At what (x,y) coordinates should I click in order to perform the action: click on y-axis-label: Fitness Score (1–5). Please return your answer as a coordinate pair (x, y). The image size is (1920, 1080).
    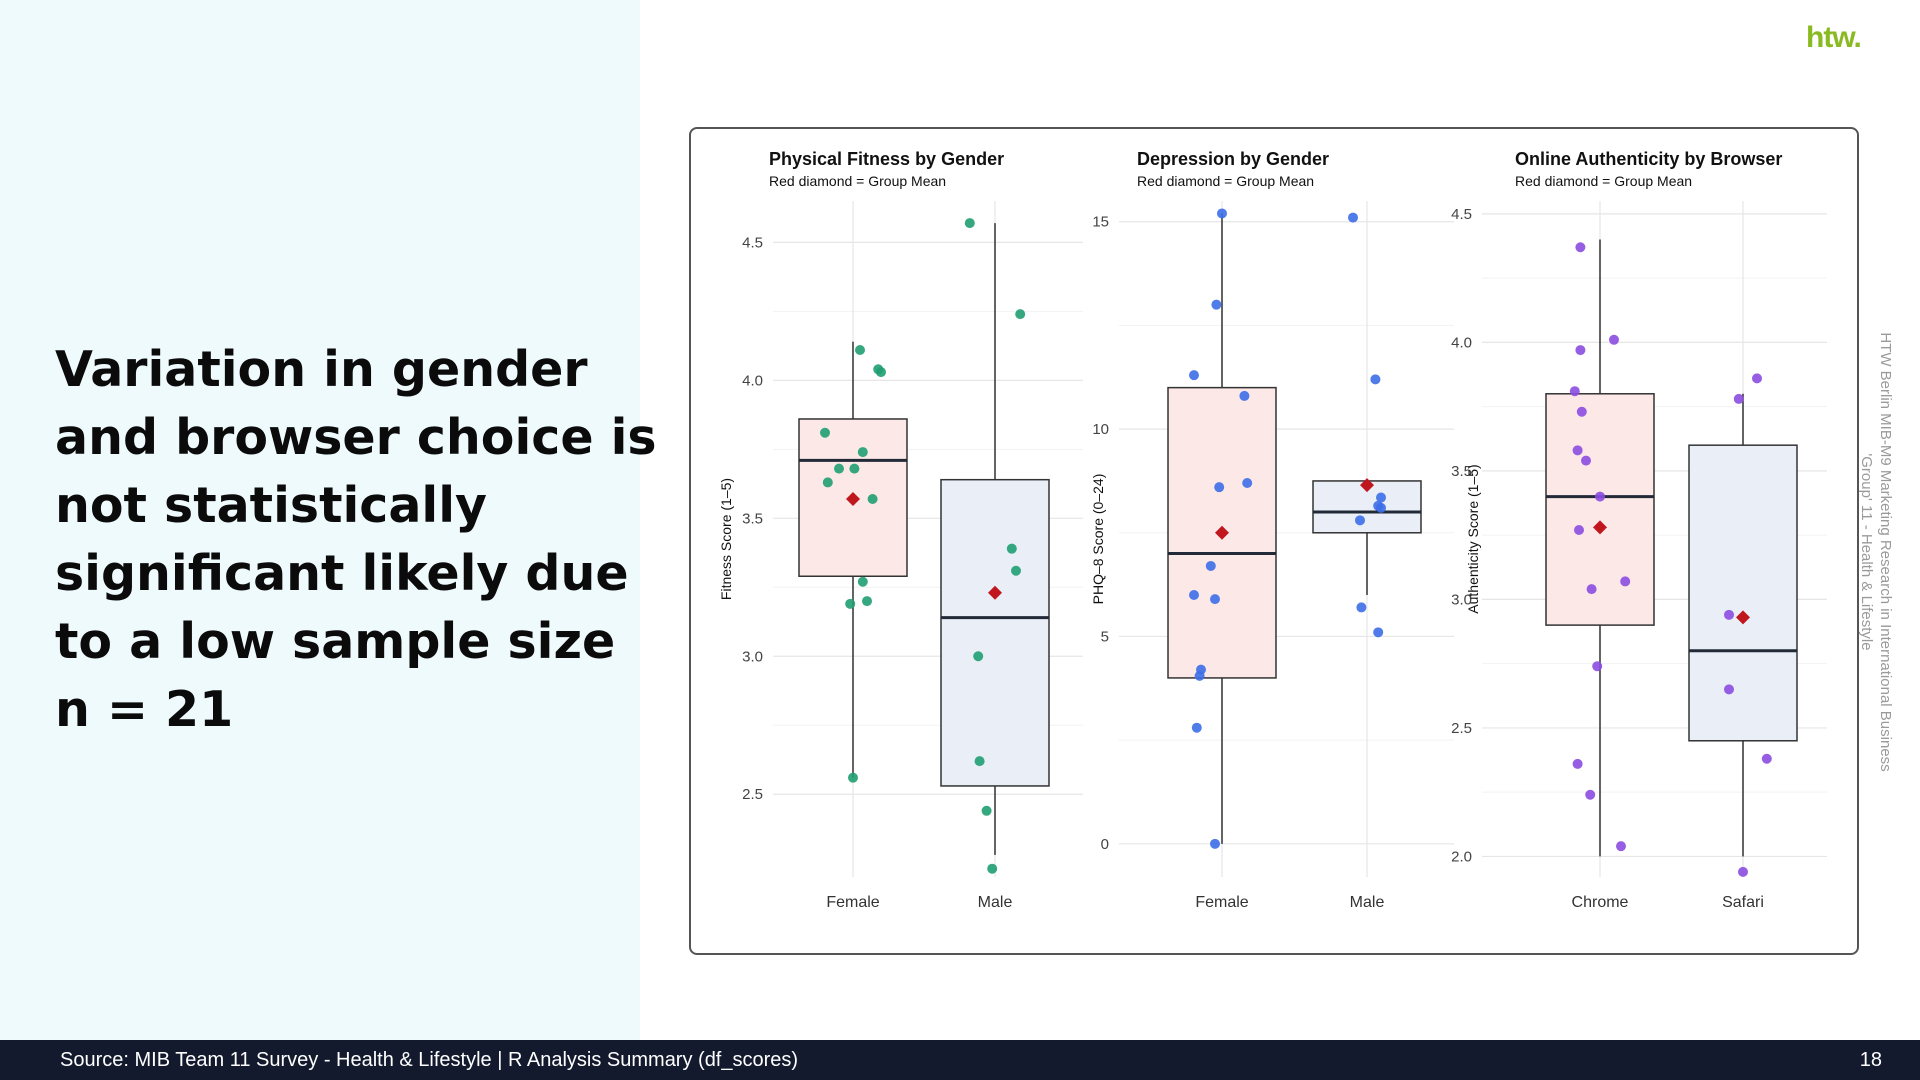
    Looking at the image, I should click on (726, 539).